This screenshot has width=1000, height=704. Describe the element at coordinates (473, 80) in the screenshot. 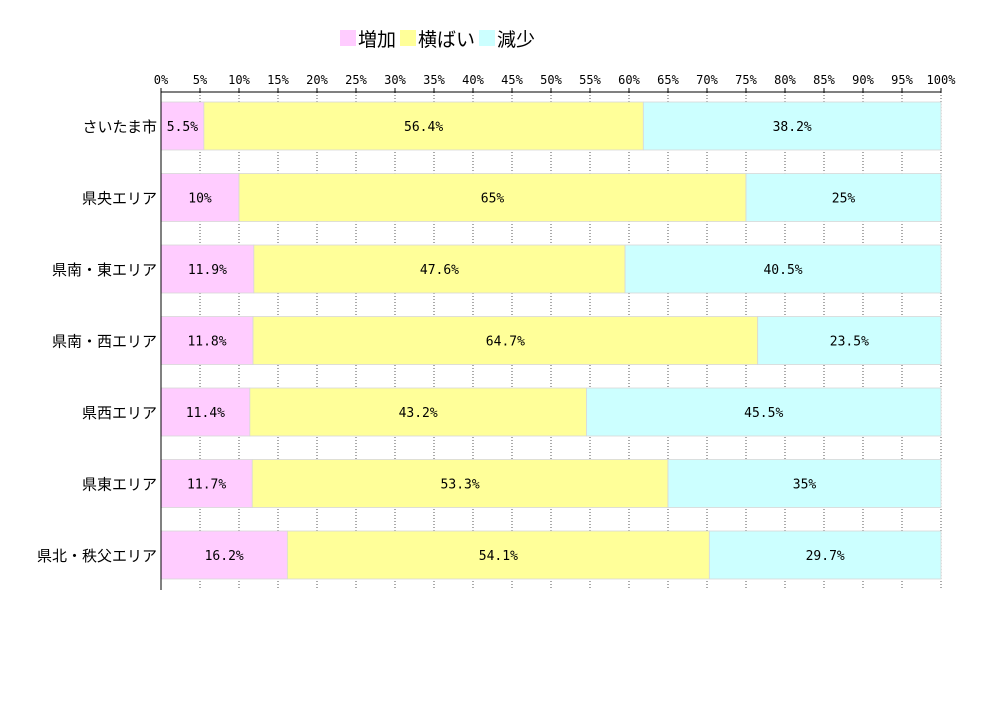

I see `x-tick-label: 40%` at that location.